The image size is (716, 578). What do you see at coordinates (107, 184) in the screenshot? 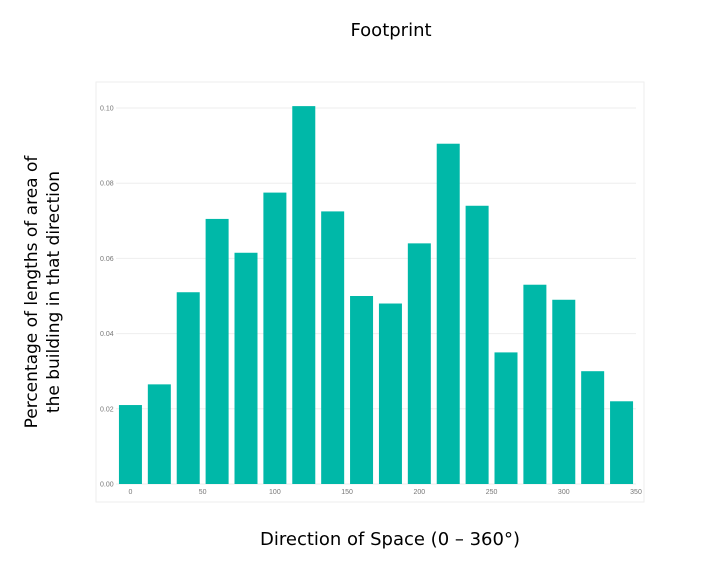
I see `y-tick-label: 0.08` at bounding box center [107, 184].